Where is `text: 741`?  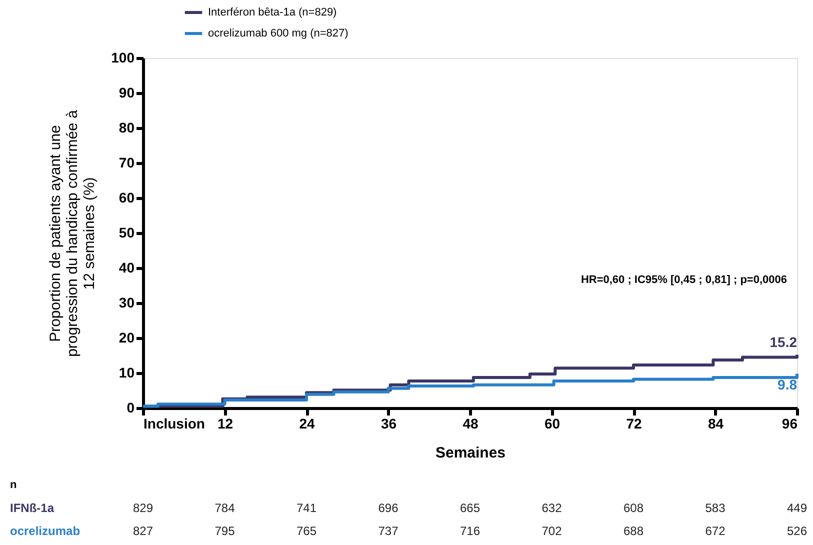
text: 741 is located at coordinates (306, 508).